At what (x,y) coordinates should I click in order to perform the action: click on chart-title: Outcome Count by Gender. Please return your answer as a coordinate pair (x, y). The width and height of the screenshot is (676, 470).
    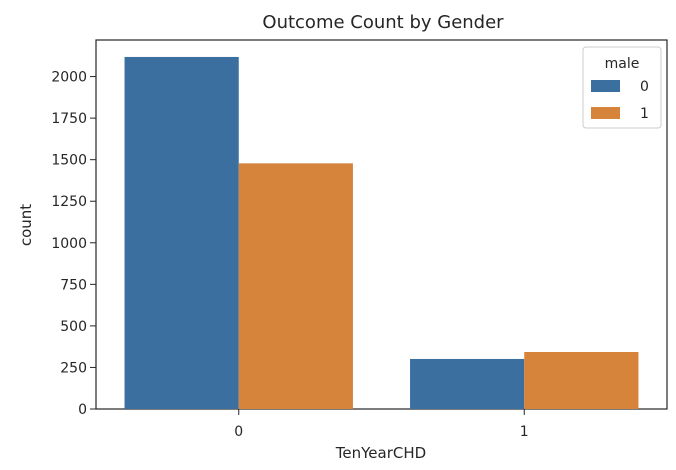
    Looking at the image, I should click on (383, 22).